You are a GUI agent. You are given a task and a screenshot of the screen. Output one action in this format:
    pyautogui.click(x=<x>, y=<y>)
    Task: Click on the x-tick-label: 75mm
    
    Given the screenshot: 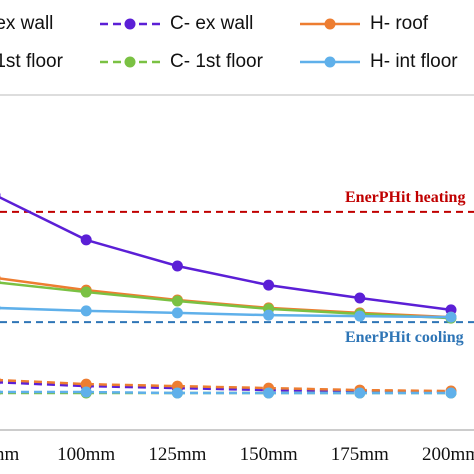 What is the action you would take?
    pyautogui.click(x=9, y=454)
    